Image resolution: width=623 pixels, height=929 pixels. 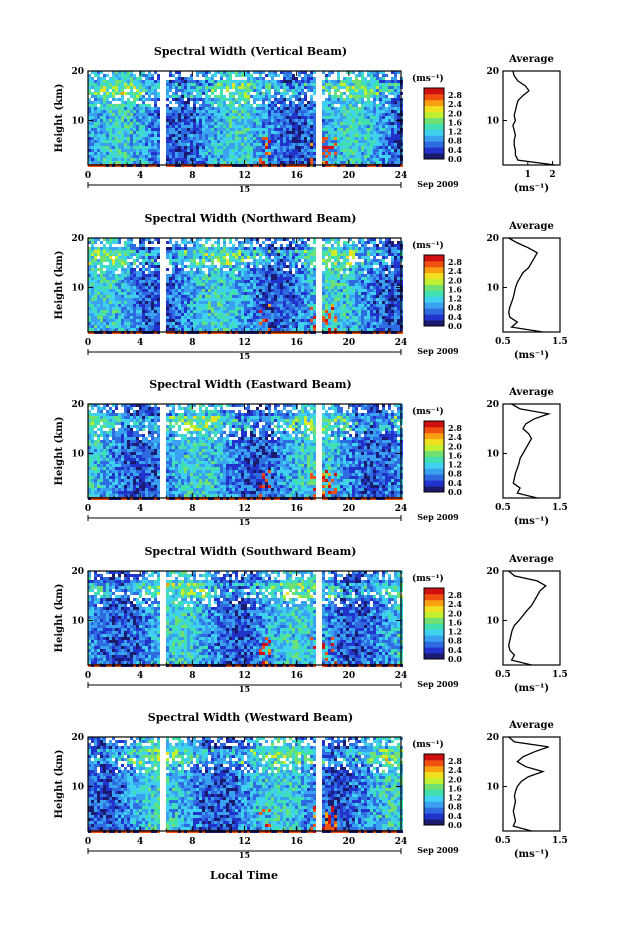 What do you see at coordinates (528, 175) in the screenshot?
I see `average-x-tick-label: 1` at bounding box center [528, 175].